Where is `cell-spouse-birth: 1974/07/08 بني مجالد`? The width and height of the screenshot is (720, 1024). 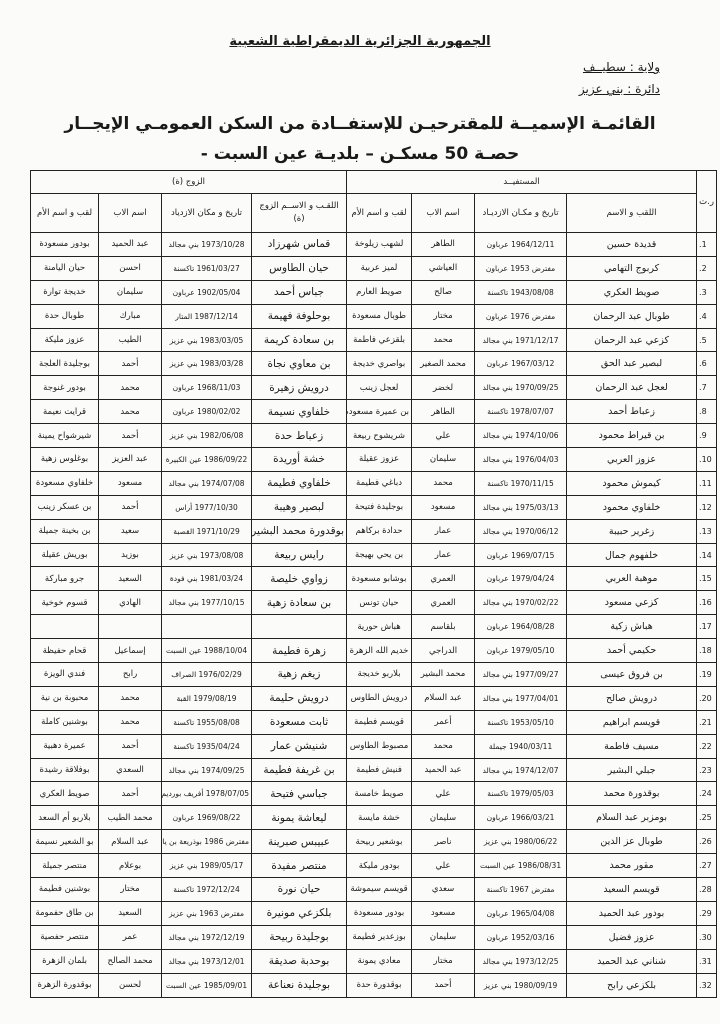
cell-spouse-birth: 1974/07/08 بني مجالد is located at coordinates (207, 483).